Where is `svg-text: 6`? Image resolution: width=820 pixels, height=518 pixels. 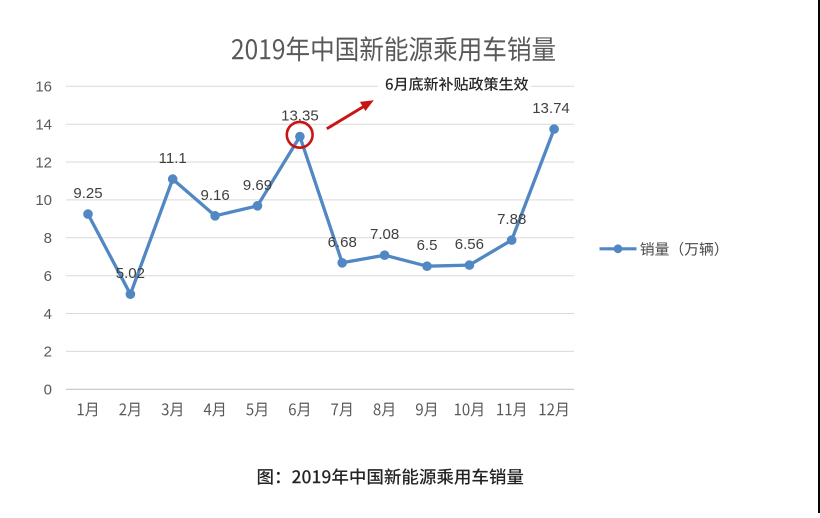
svg-text: 6 is located at coordinates (48, 276).